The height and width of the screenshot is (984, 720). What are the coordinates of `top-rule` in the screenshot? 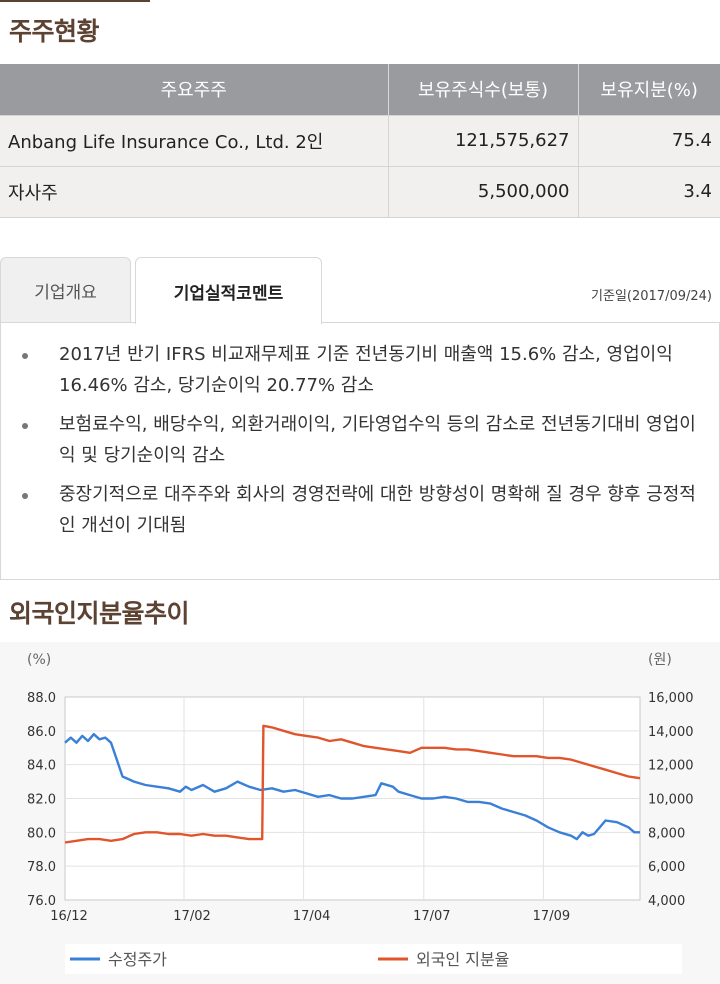 It's located at (75, 1).